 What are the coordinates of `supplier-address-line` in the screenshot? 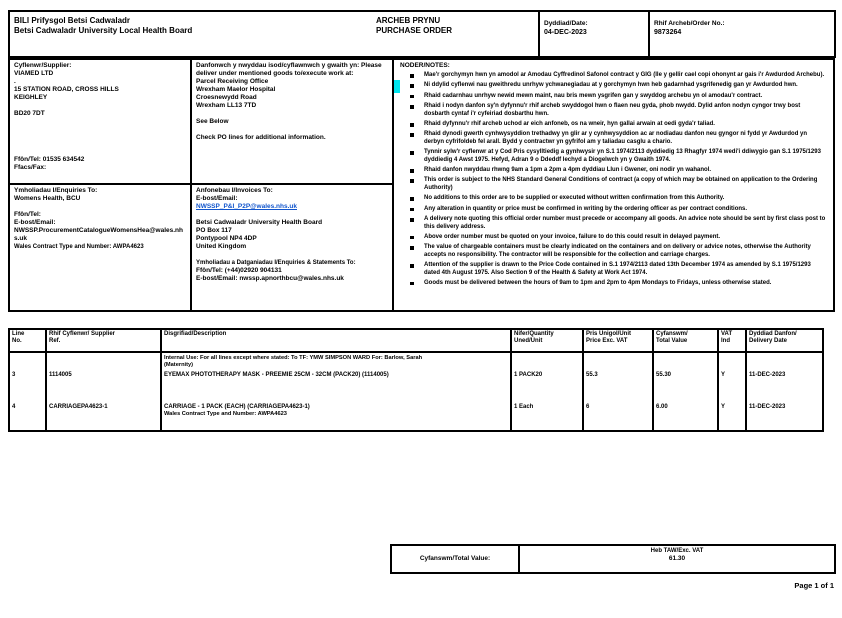 It's located at (100, 106).